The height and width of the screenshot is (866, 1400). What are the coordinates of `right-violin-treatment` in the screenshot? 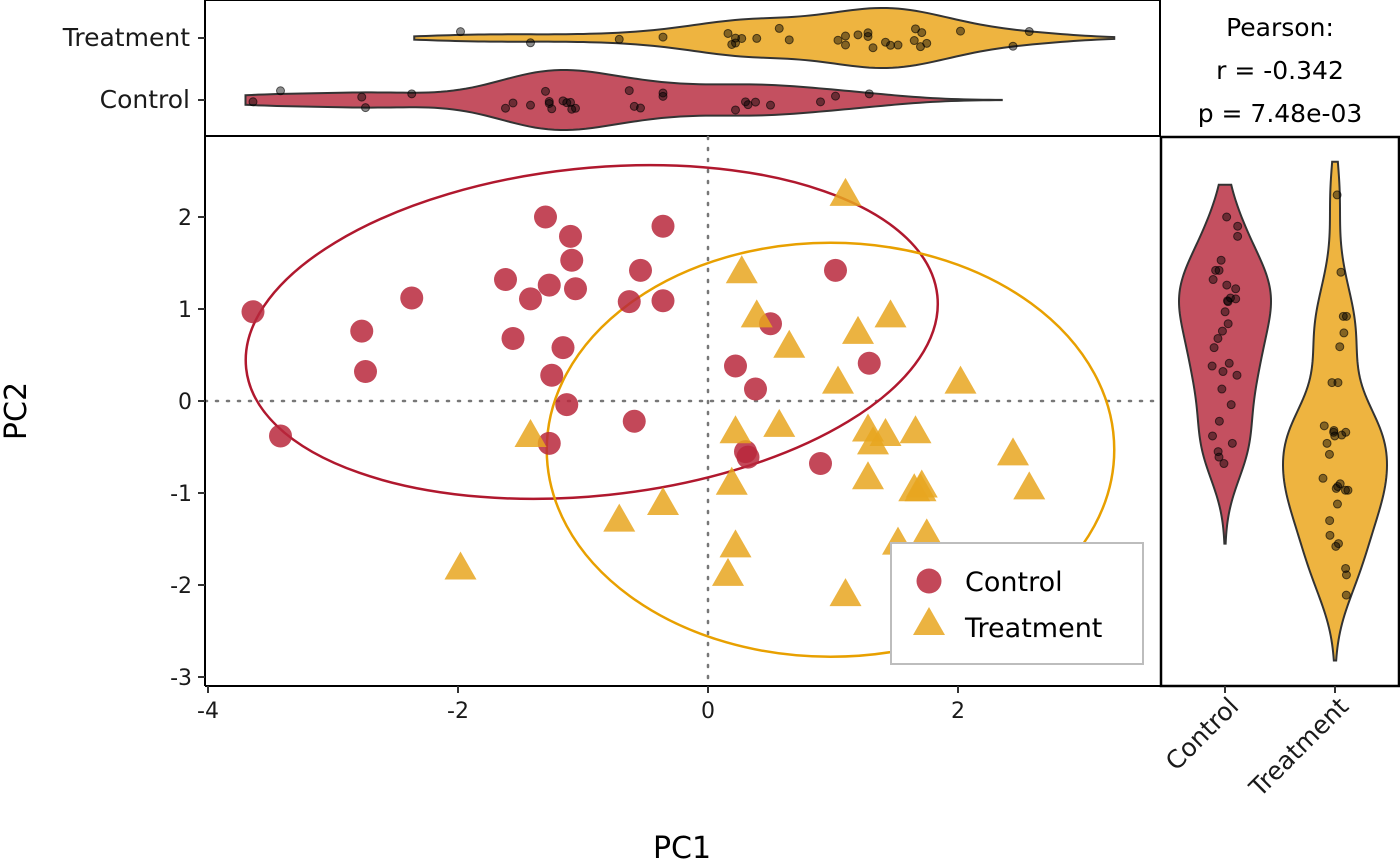 It's located at (1335, 411).